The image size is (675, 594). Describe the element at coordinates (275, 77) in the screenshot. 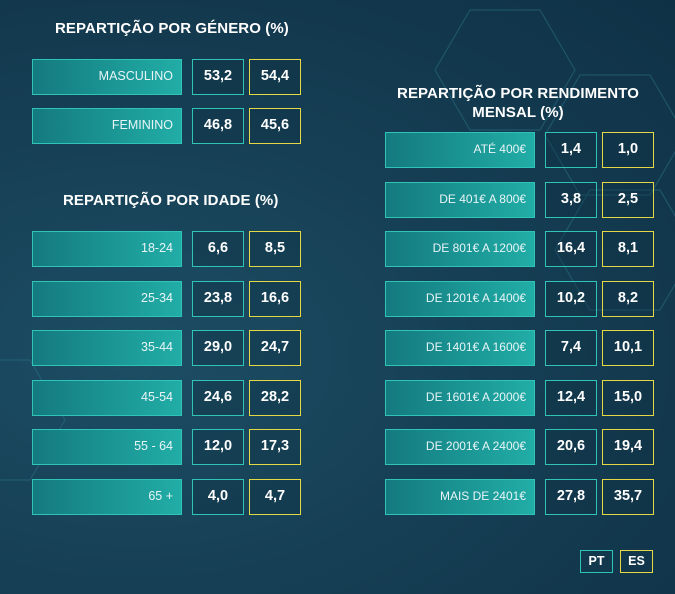

I see `gender-row-es-value: 54,4` at that location.